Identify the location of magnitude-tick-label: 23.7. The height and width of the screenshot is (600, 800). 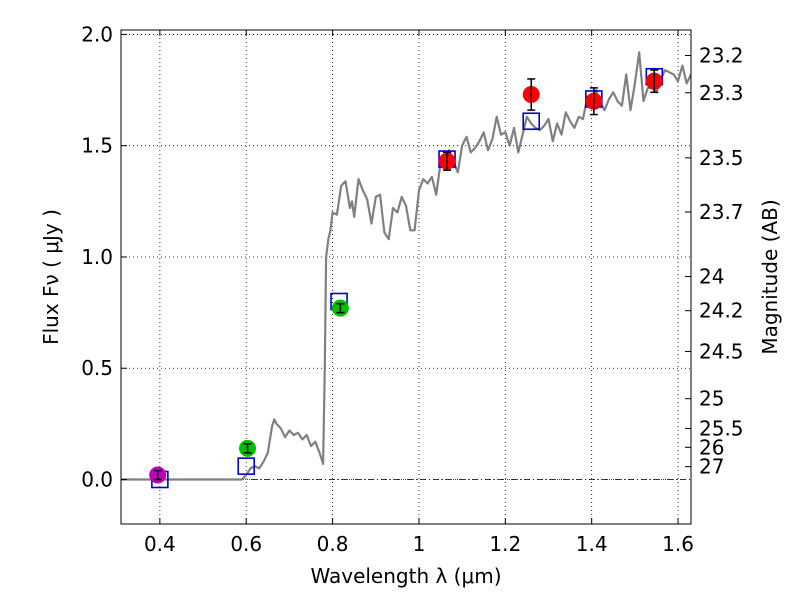
(721, 212).